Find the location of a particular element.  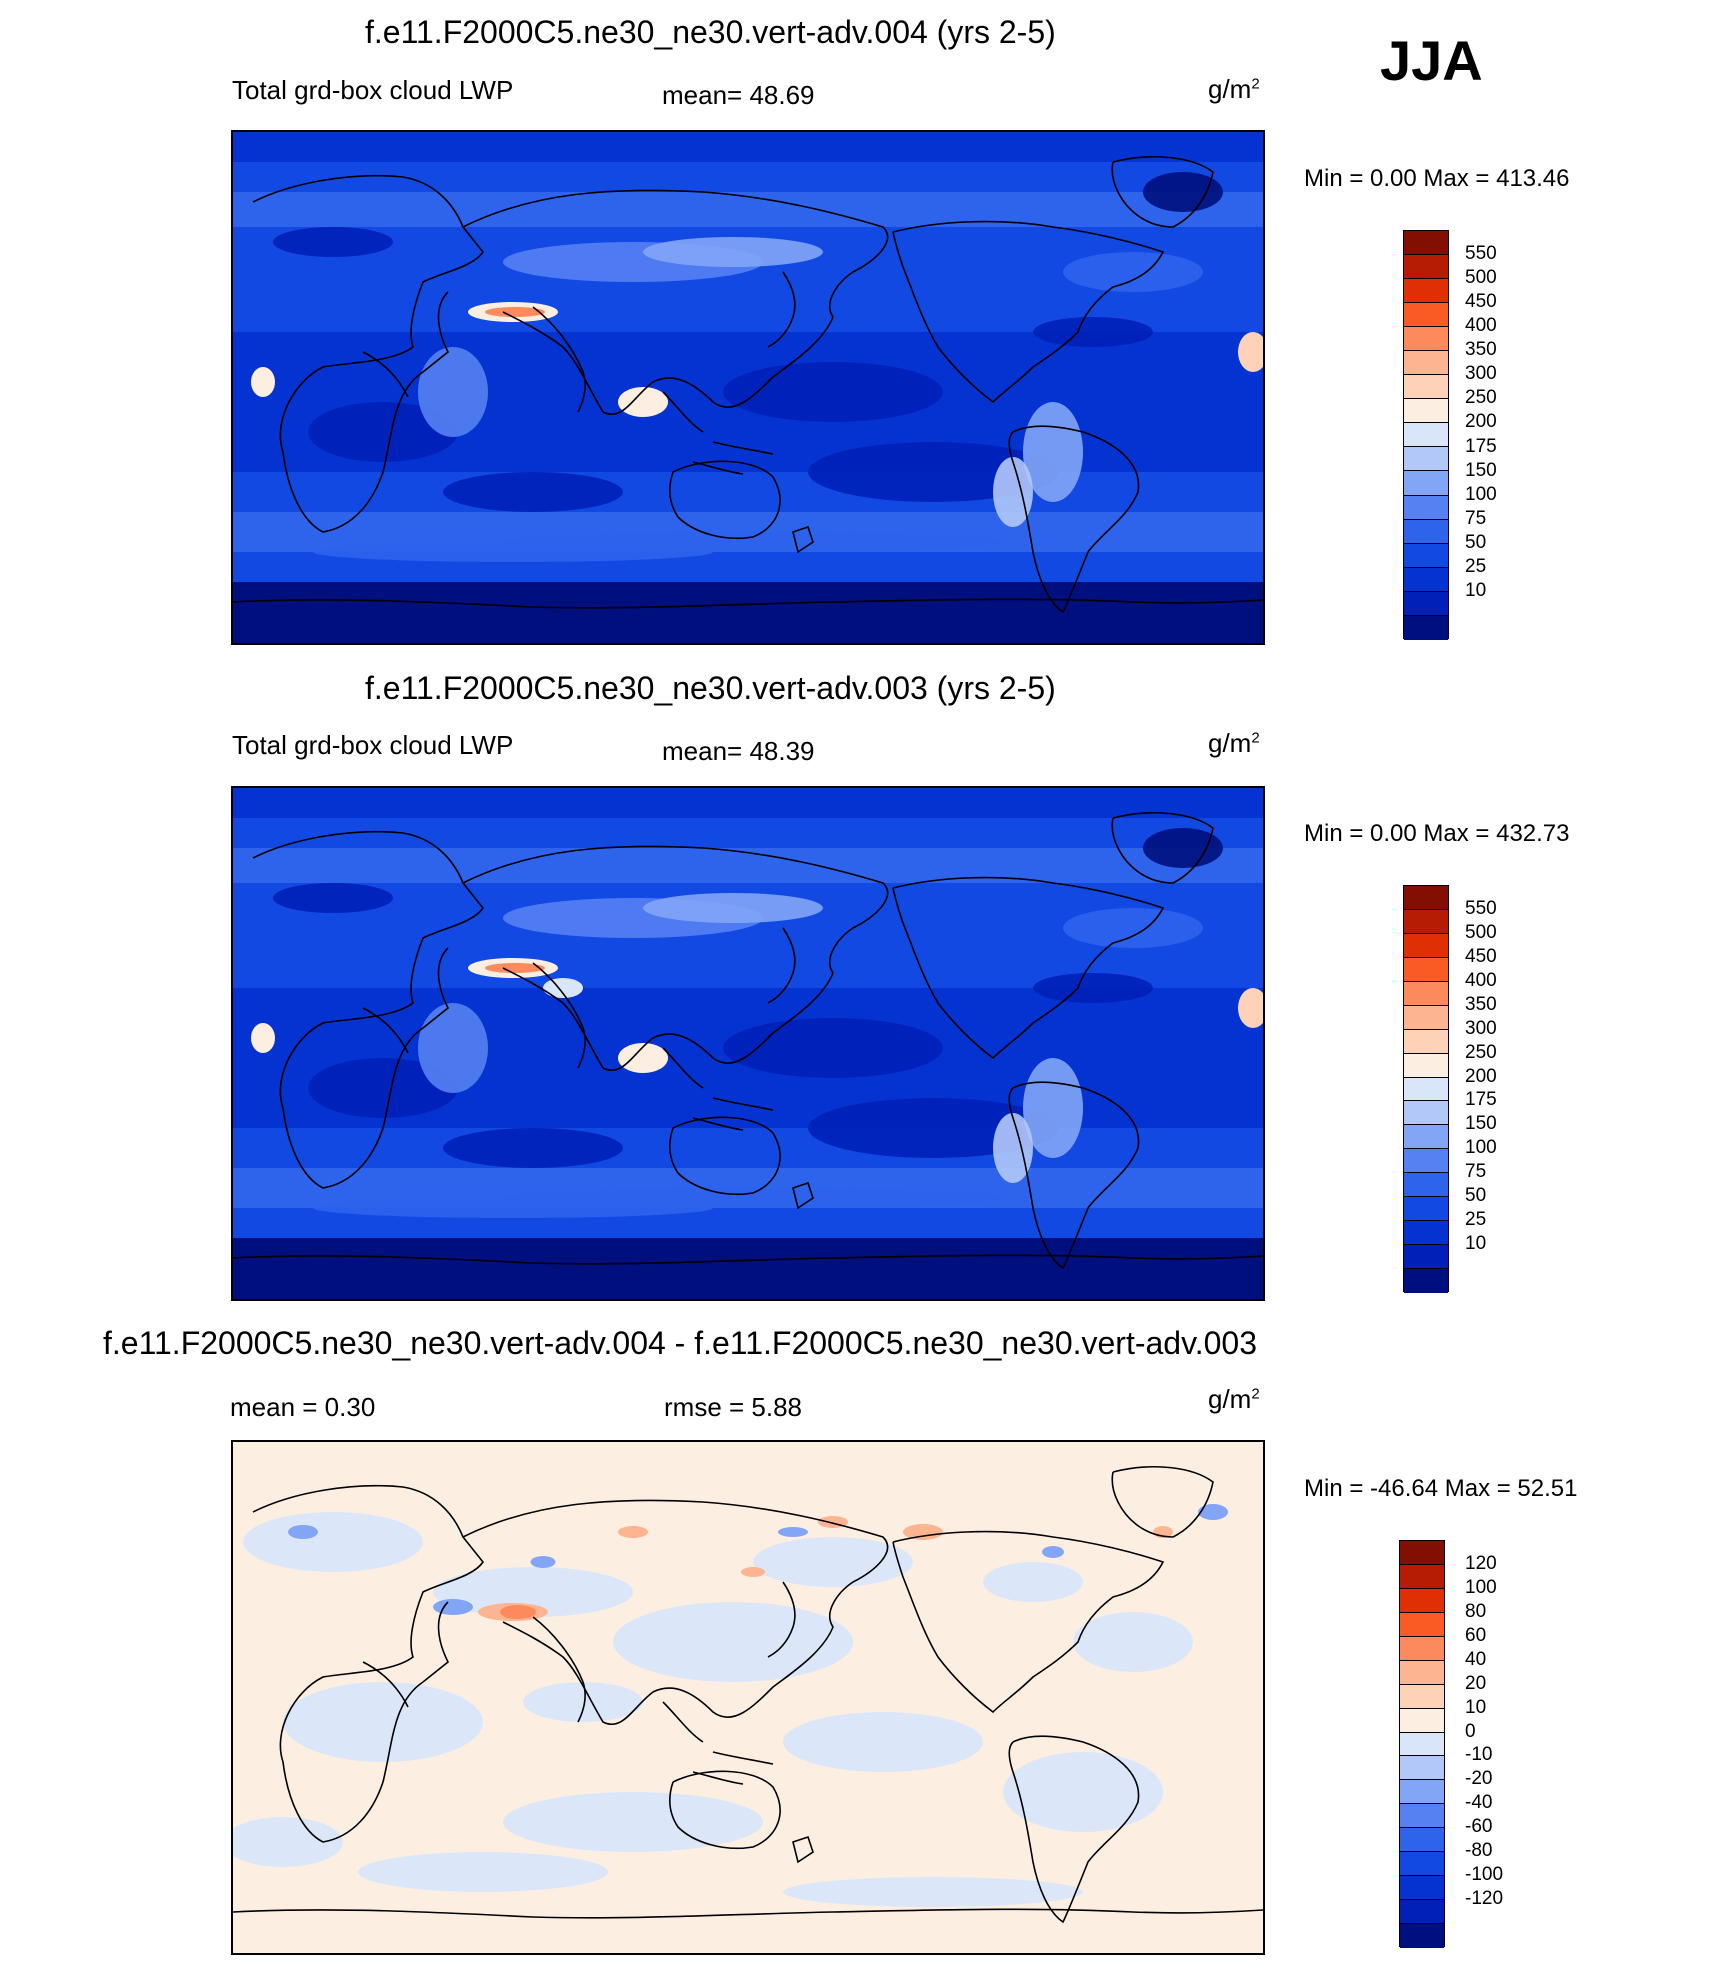

panel3-colorbar is located at coordinates (1422, 1744).